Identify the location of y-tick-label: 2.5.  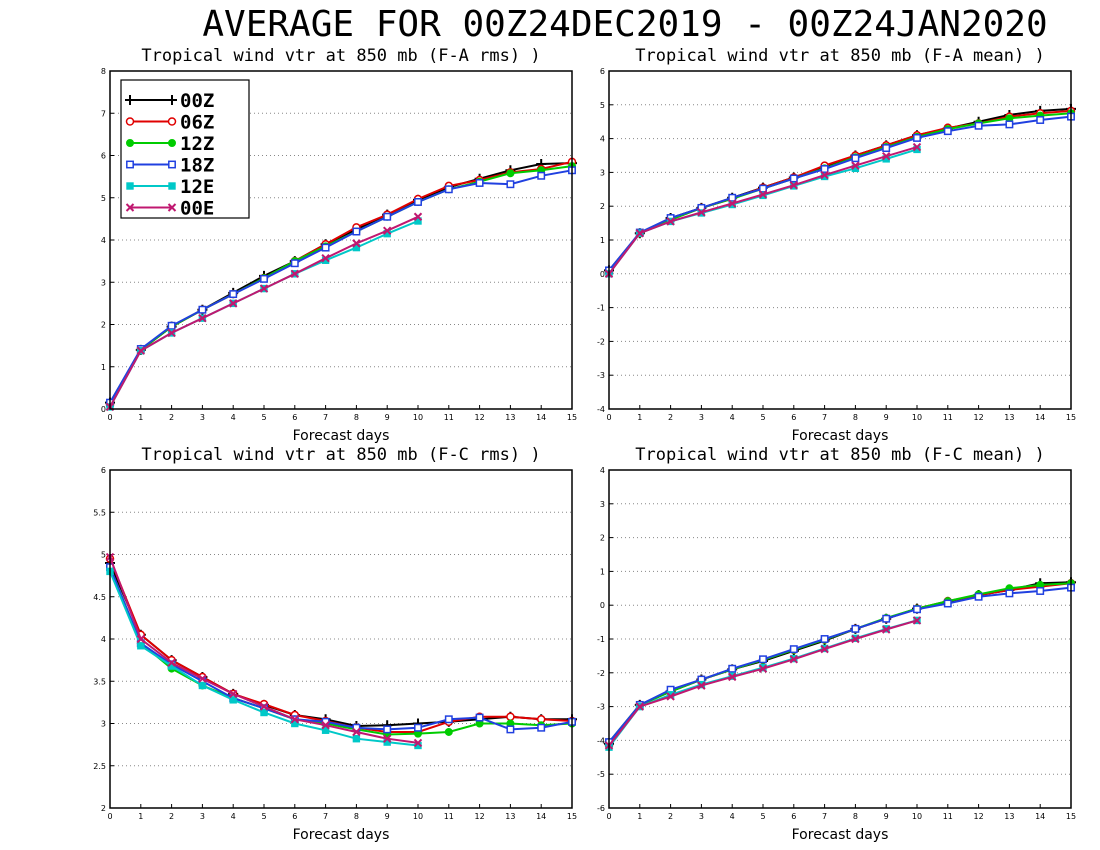
(99, 766).